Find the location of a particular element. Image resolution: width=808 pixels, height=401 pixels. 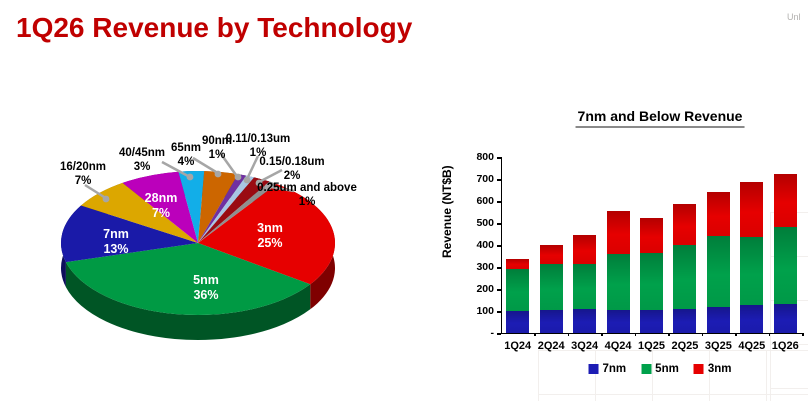

pie-label-011-013um: 0.11/0.13um 1% is located at coordinates (258, 146).